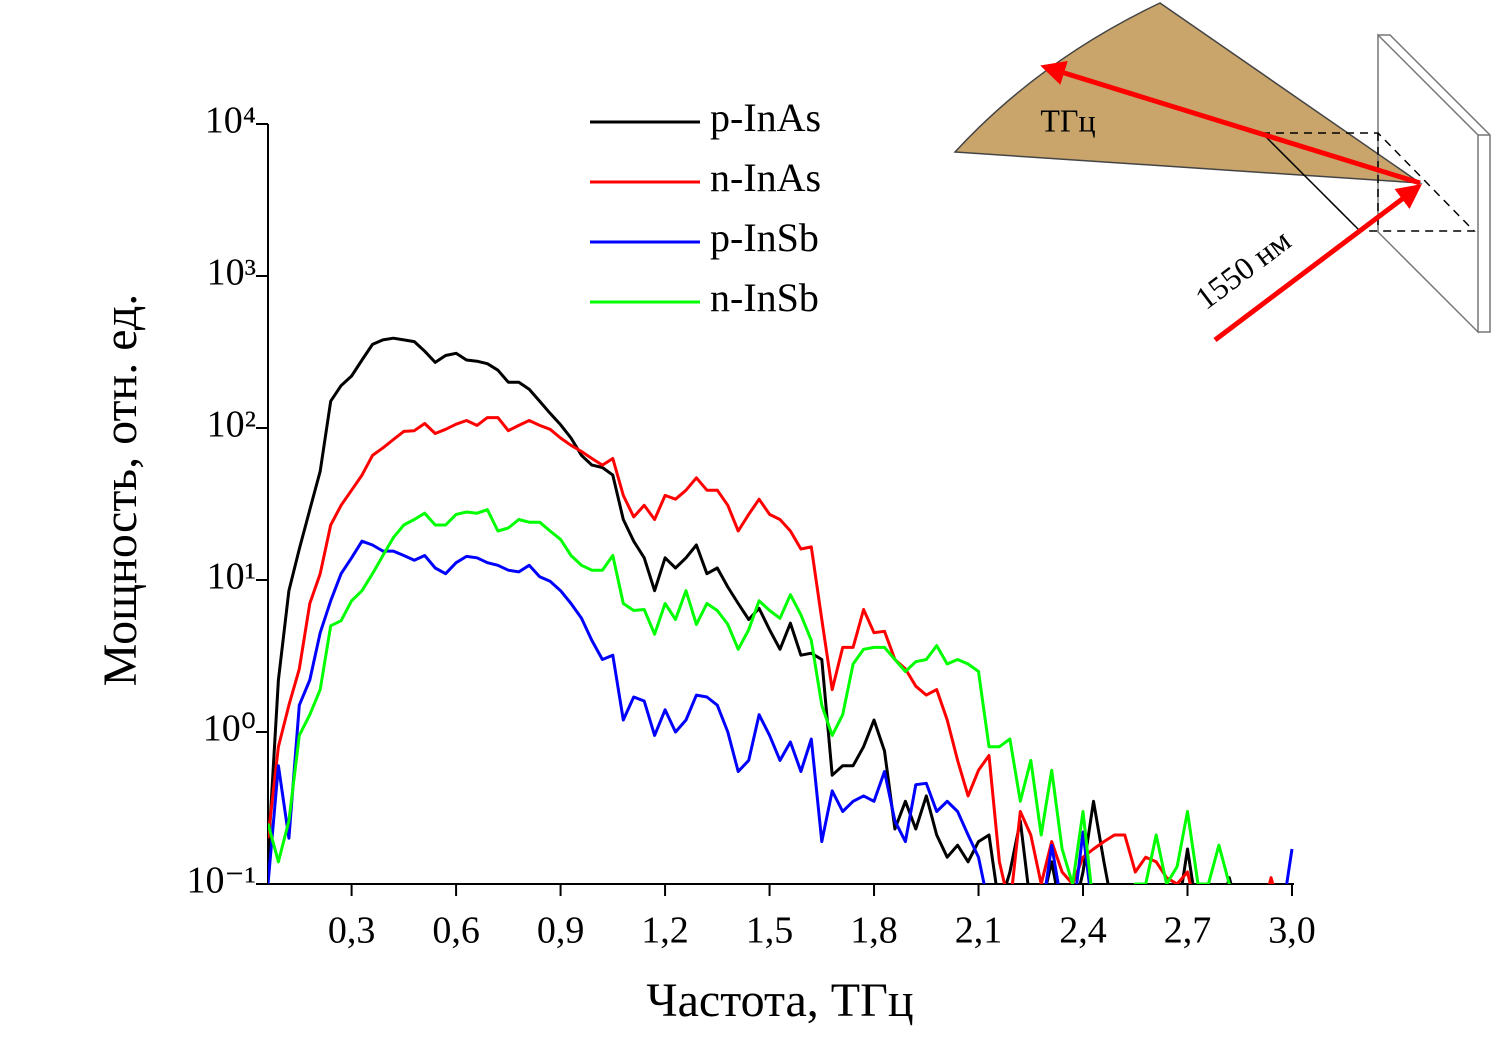 The height and width of the screenshot is (1060, 1500). What do you see at coordinates (231, 577) in the screenshot?
I see `y-tick-label: 10¹` at bounding box center [231, 577].